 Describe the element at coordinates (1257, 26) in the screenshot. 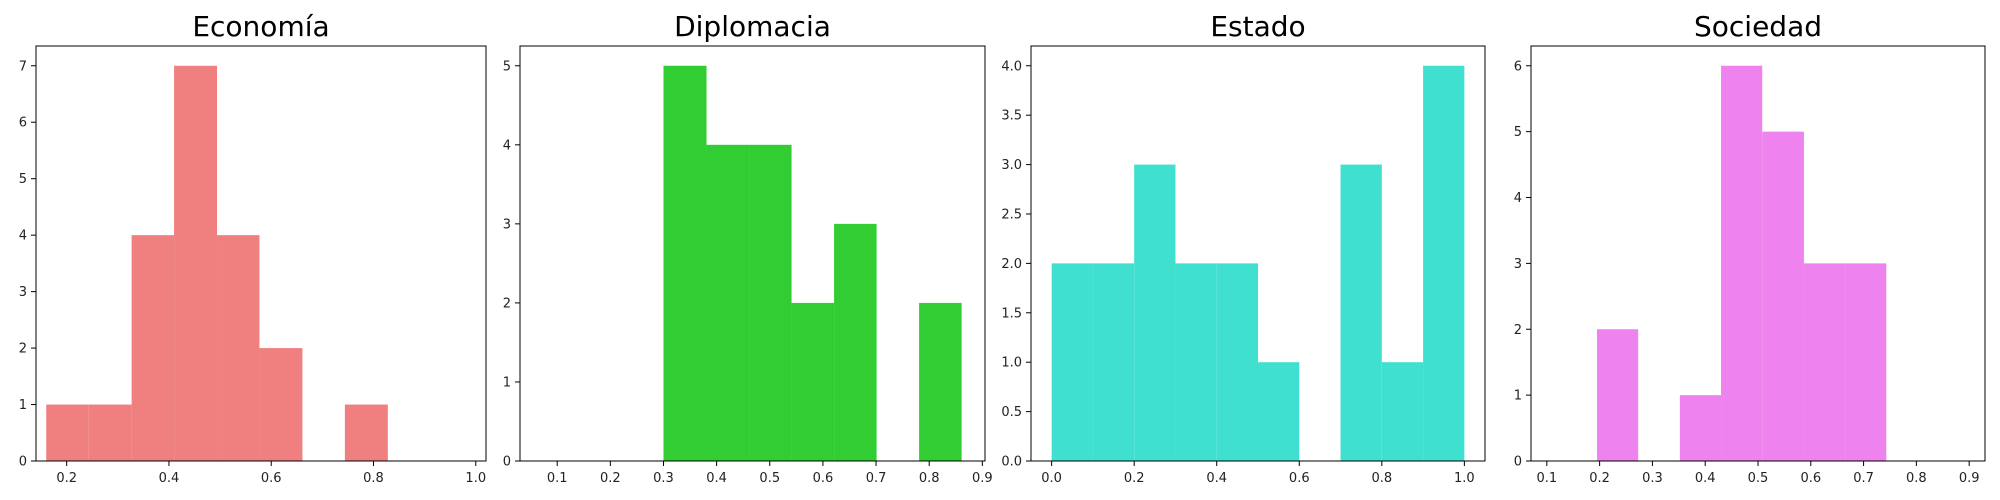

I see `chart-title: Estado` at that location.